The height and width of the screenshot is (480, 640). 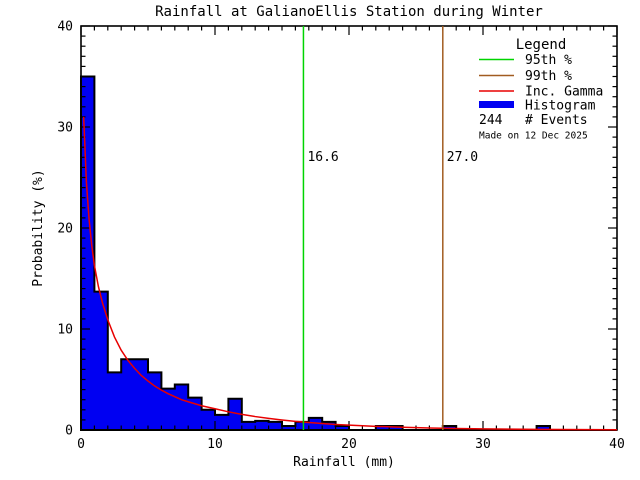 I want to click on percentile-value-labels: 16.6 27.0, so click(x=392, y=157).